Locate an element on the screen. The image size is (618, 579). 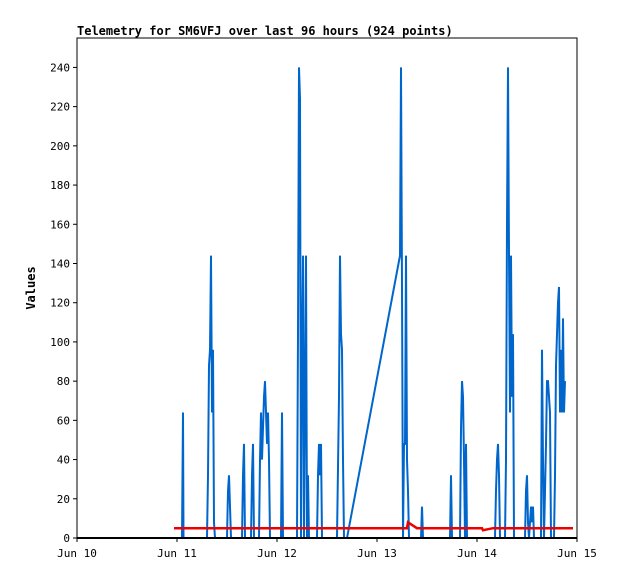
x-tick-label: Jun 10 is located at coordinates (77, 553).